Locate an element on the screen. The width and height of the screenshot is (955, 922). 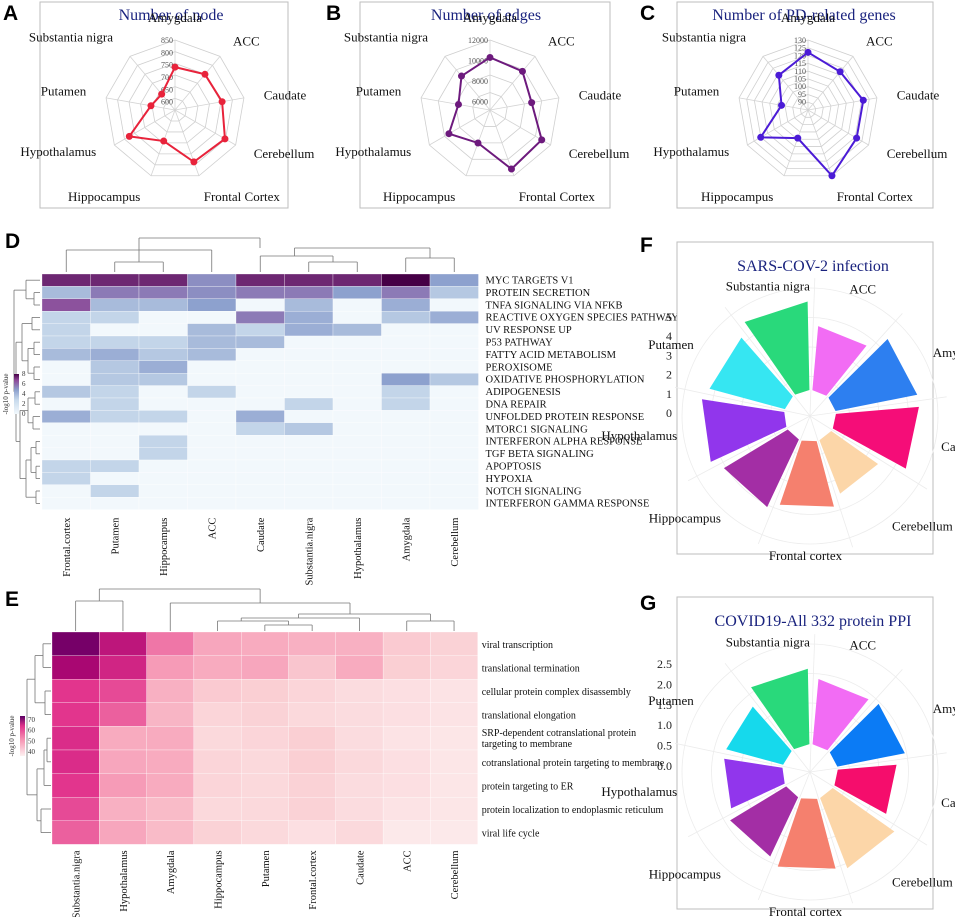
radar-tick-label: 12000 is located at coordinates (478, 40).